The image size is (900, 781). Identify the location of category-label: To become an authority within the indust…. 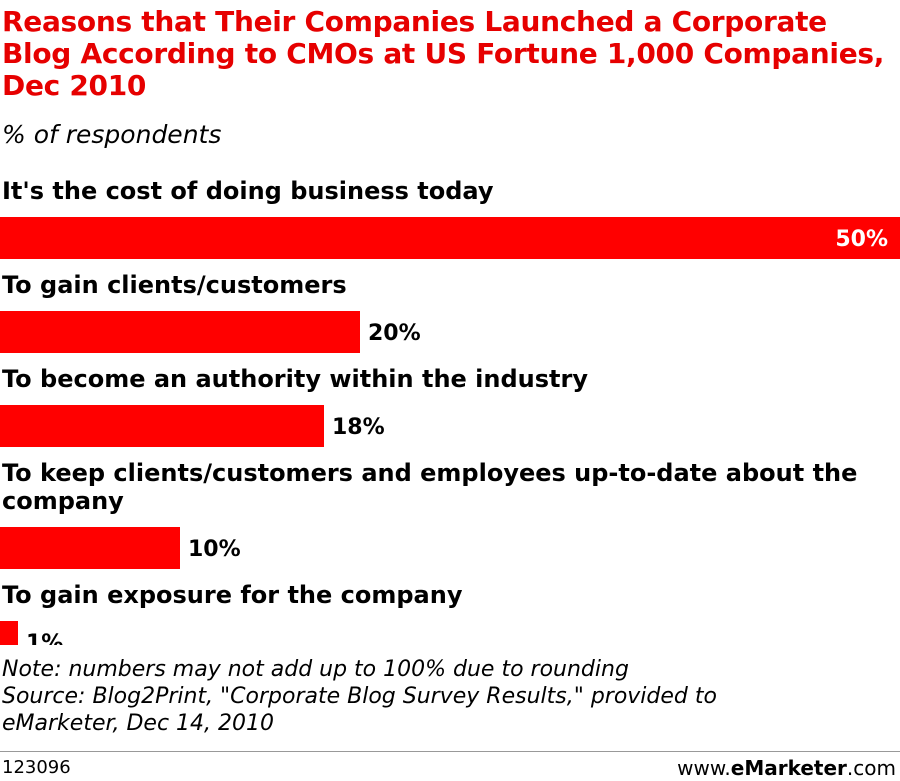
(295, 379).